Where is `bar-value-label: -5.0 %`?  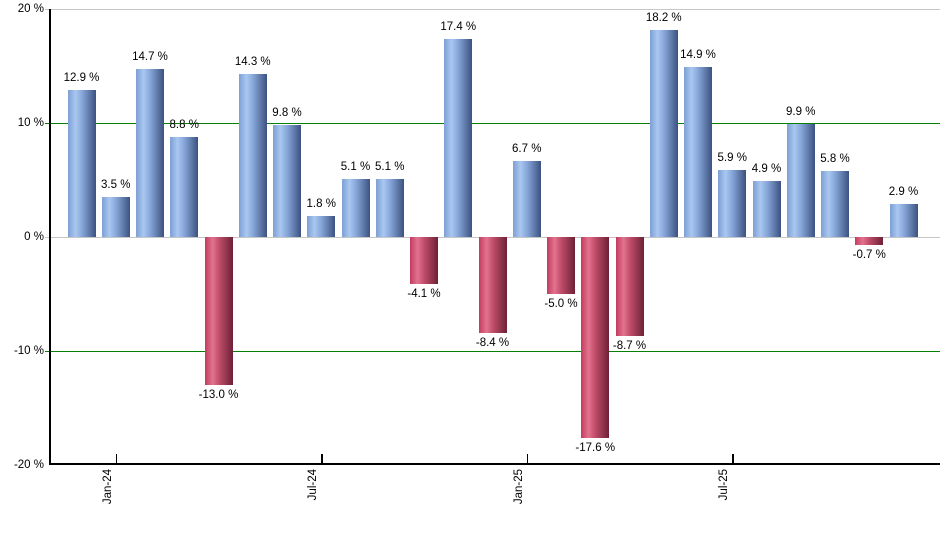
bar-value-label: -5.0 % is located at coordinates (561, 304).